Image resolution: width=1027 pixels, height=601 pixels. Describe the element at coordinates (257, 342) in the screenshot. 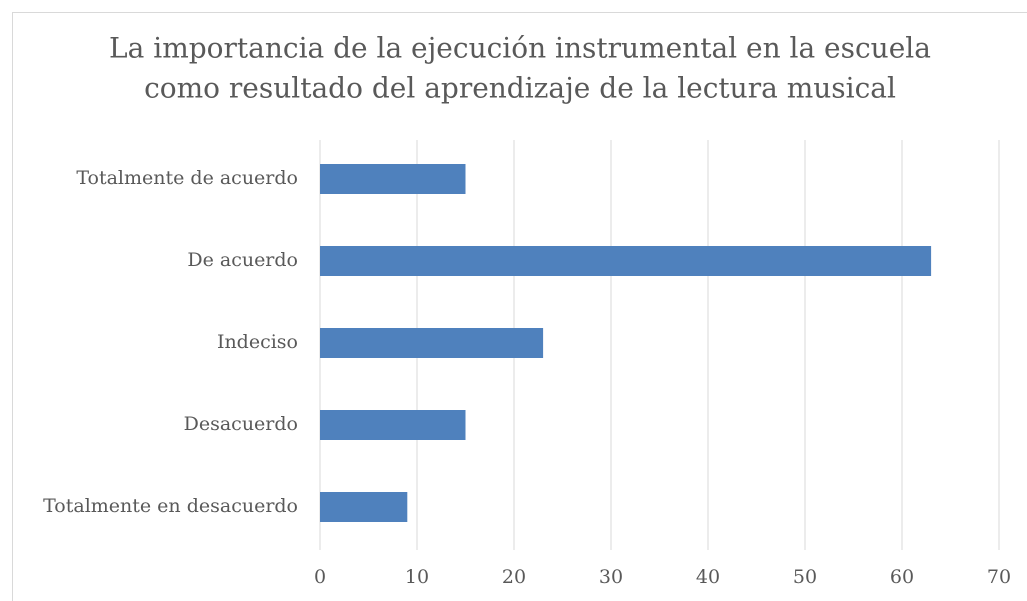

I see `y-tick-label: Indeciso` at that location.